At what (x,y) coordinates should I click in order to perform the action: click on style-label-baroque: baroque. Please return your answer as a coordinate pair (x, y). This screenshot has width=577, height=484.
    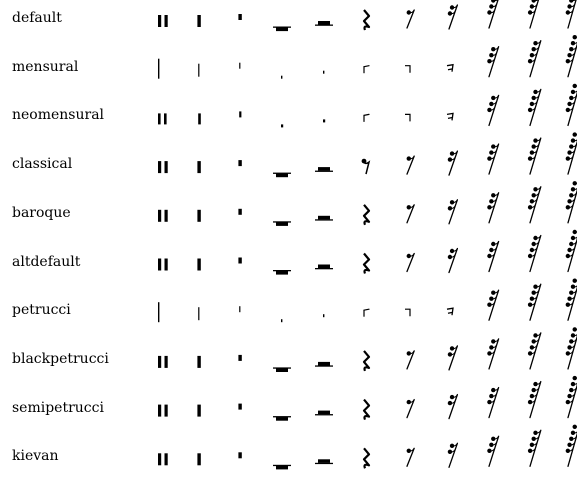
    Looking at the image, I should click on (41, 212).